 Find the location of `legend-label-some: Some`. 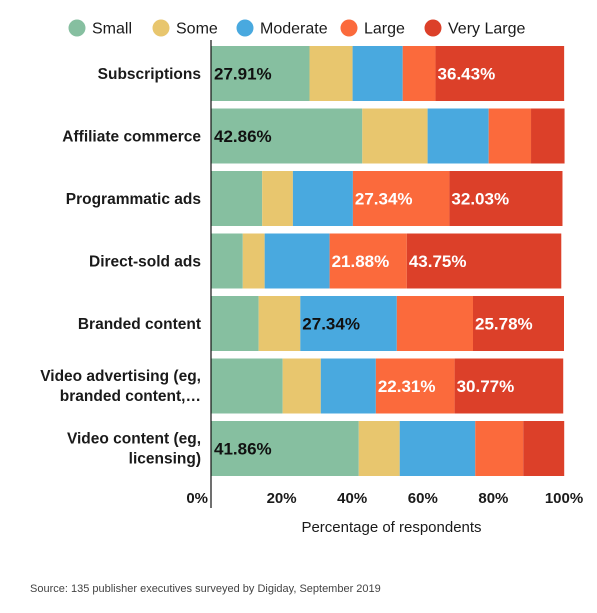

legend-label-some: Some is located at coordinates (197, 29).